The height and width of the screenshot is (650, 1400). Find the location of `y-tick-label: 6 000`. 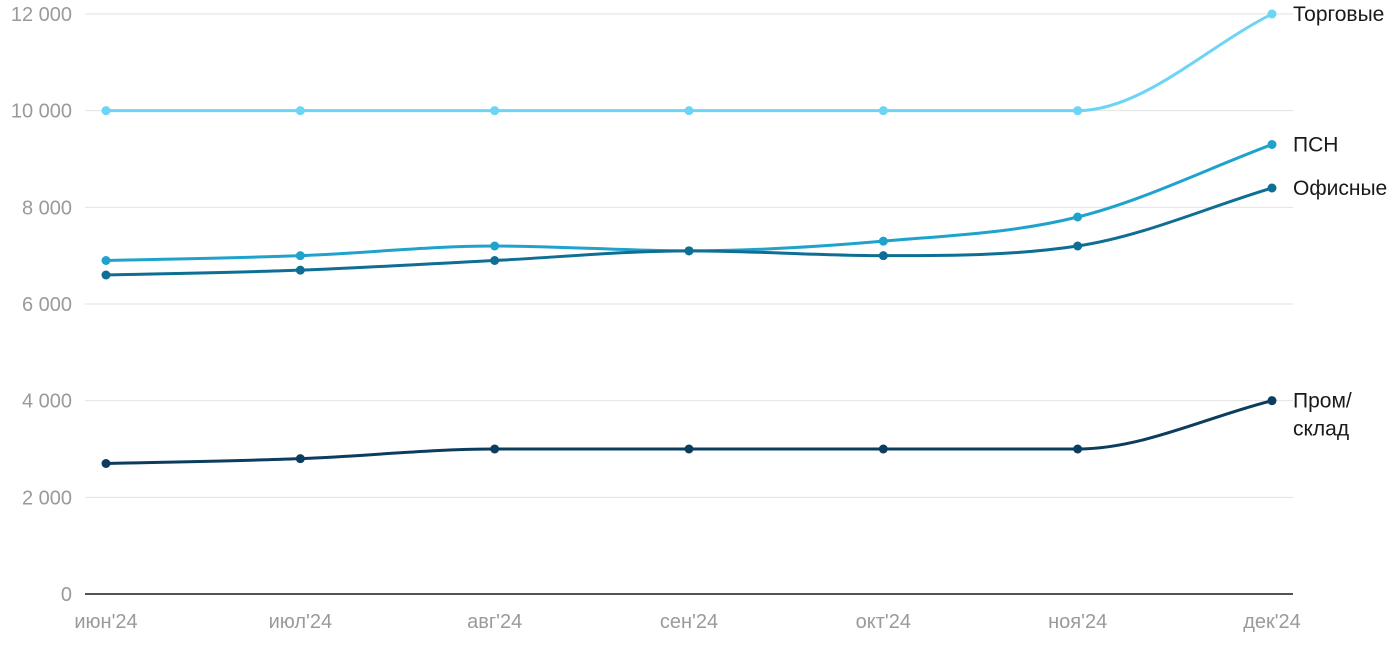

y-tick-label: 6 000 is located at coordinates (47, 305).